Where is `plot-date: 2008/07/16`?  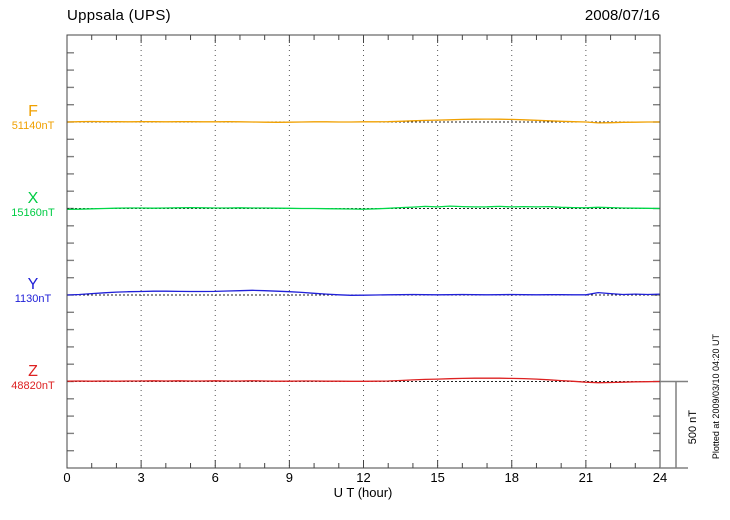 plot-date: 2008/07/16 is located at coordinates (622, 15).